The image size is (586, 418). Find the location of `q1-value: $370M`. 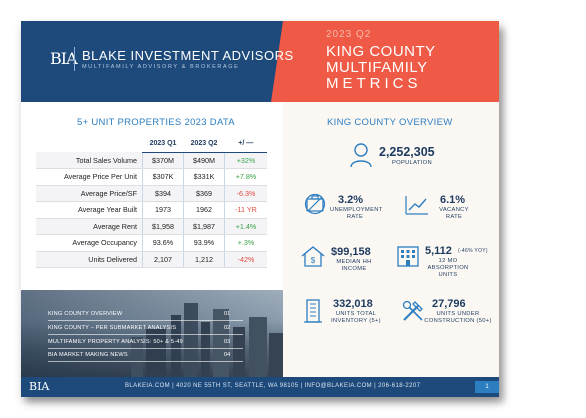

q1-value: $370M is located at coordinates (163, 160).